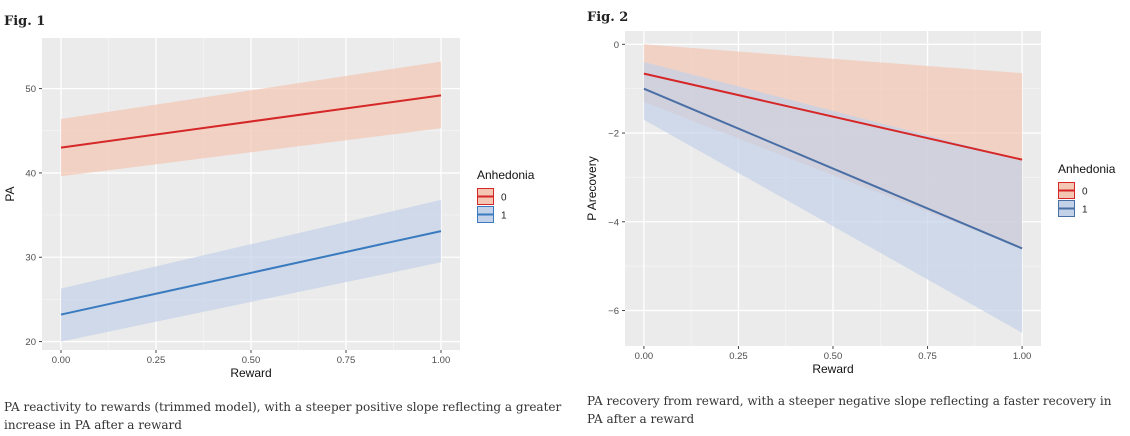  Describe the element at coordinates (616, 45) in the screenshot. I see `y-tick-label: 0` at that location.